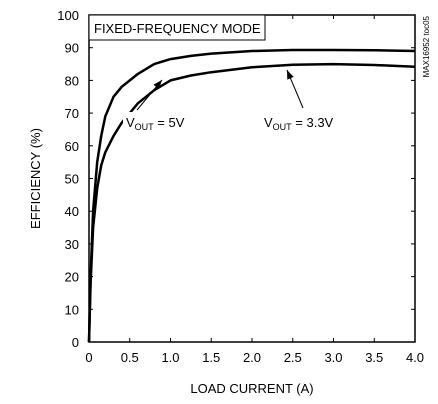 This screenshot has width=438, height=404. I want to click on y-axis-label: EFFICIENCY (%), so click(35, 178).